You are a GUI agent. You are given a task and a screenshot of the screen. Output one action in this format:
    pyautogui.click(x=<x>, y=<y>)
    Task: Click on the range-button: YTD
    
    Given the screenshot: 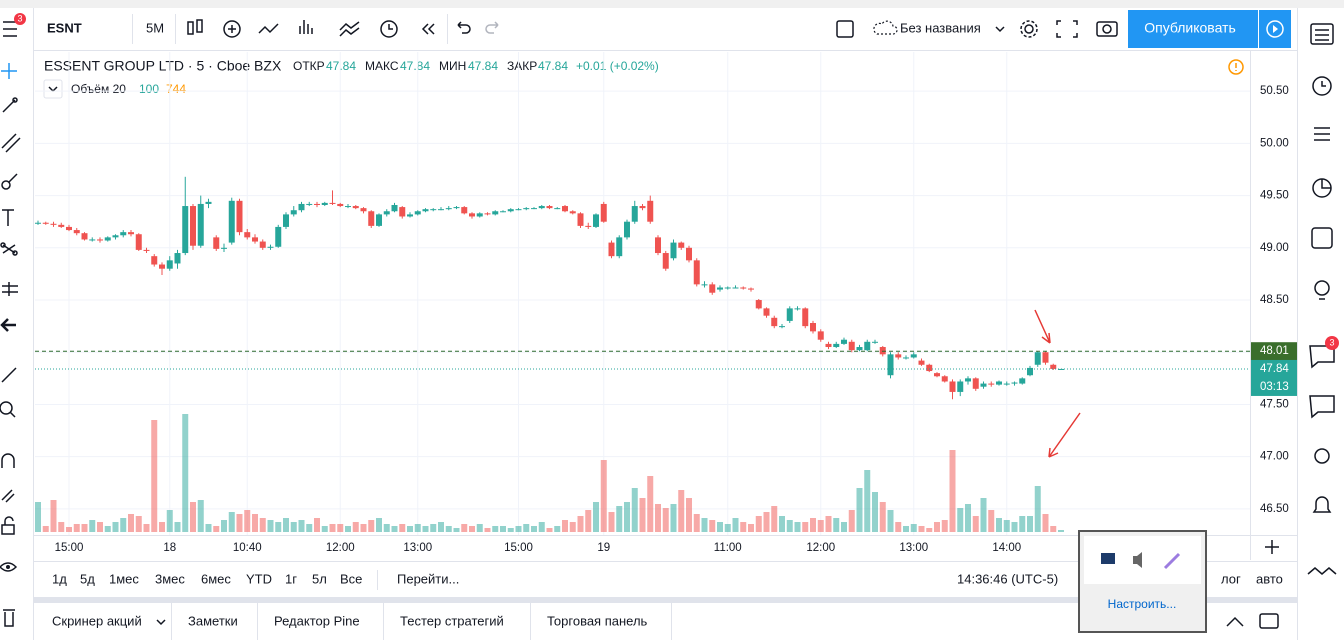 What is the action you would take?
    pyautogui.click(x=259, y=578)
    